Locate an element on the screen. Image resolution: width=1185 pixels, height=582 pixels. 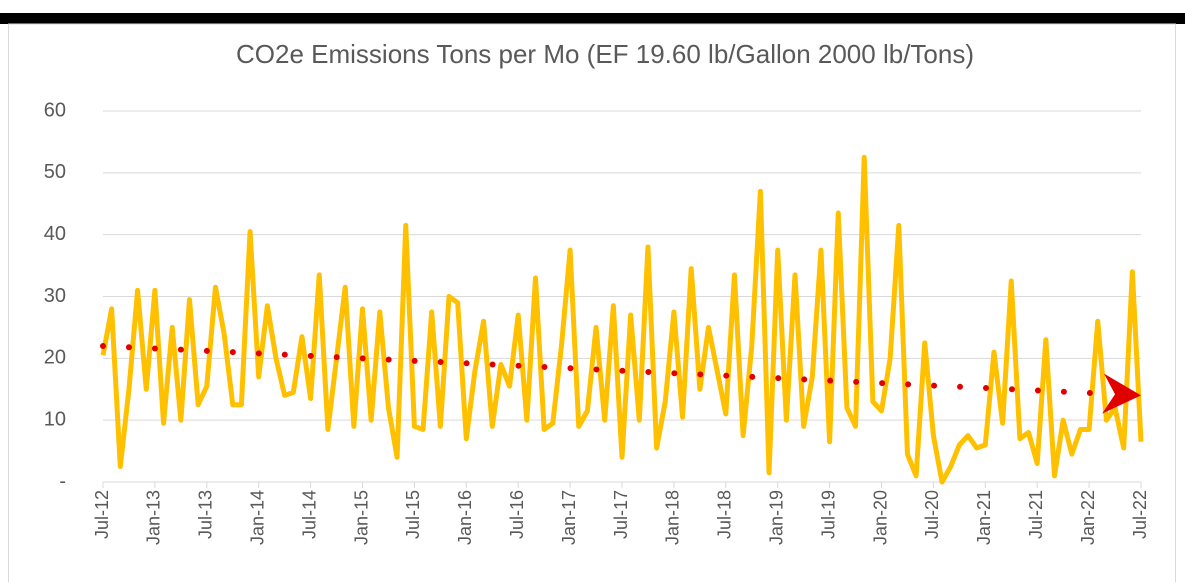
x-tick-label: Jul-20 is located at coordinates (932, 514).